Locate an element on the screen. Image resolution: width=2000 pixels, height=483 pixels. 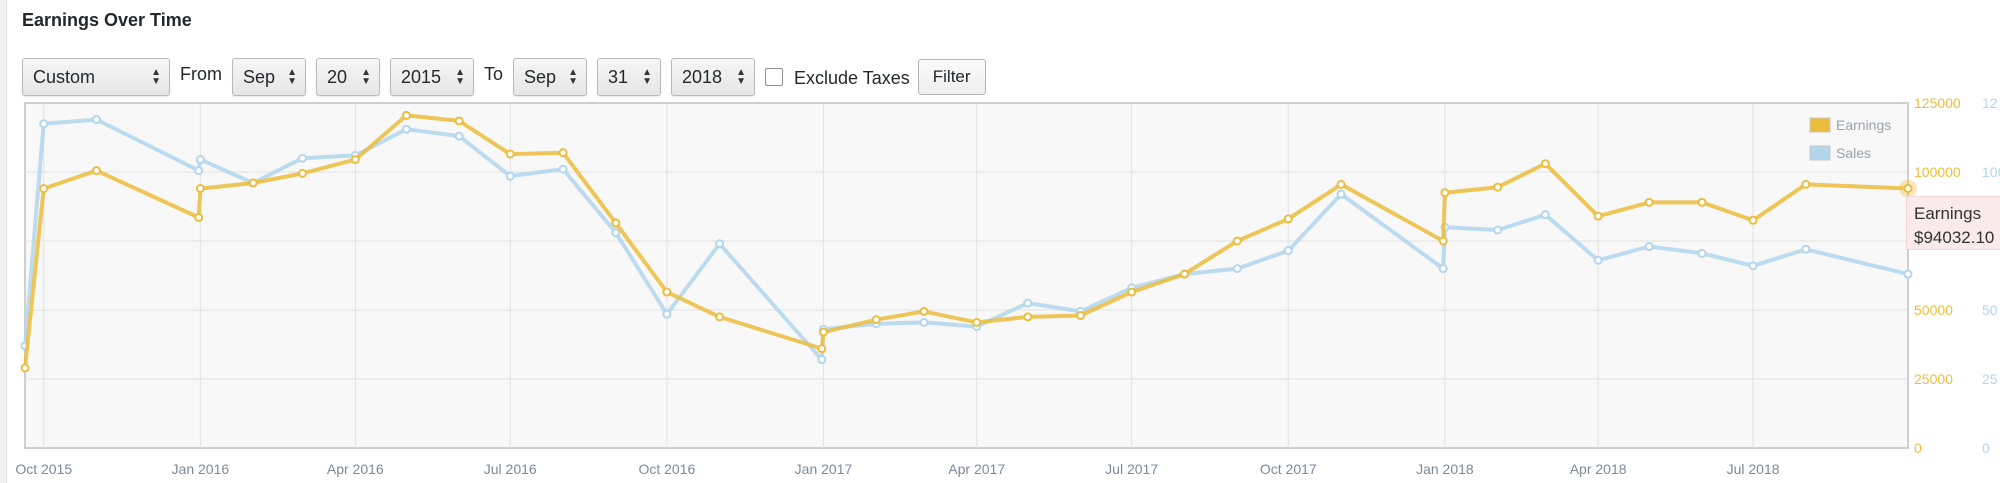
y-tick-label-sales: 0 is located at coordinates (1986, 448).